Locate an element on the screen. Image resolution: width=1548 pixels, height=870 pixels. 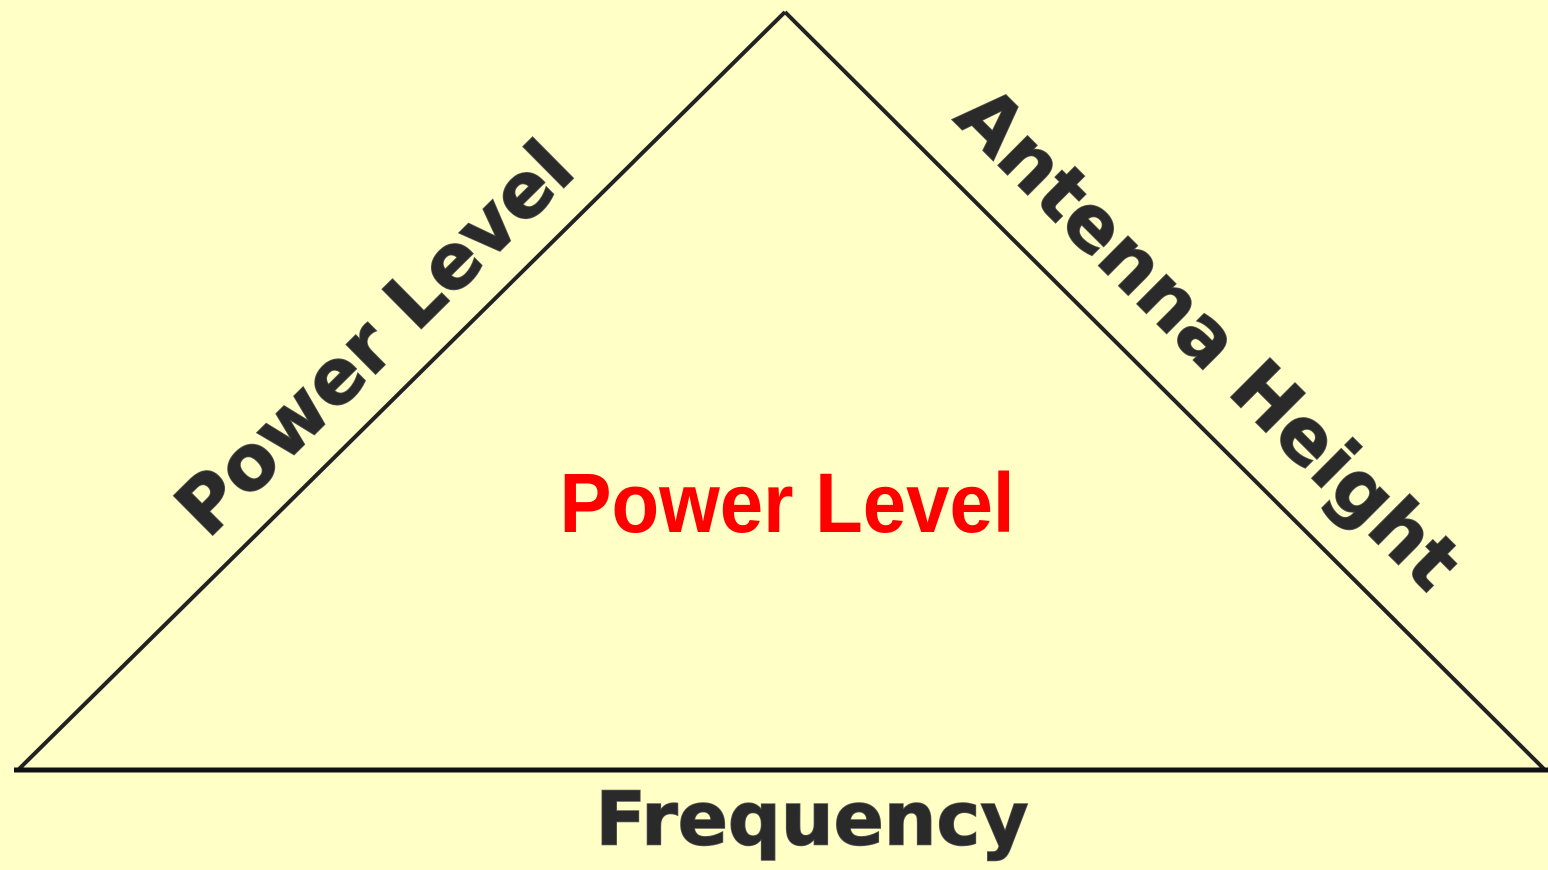
base-label: Frequency is located at coordinates (811, 820).